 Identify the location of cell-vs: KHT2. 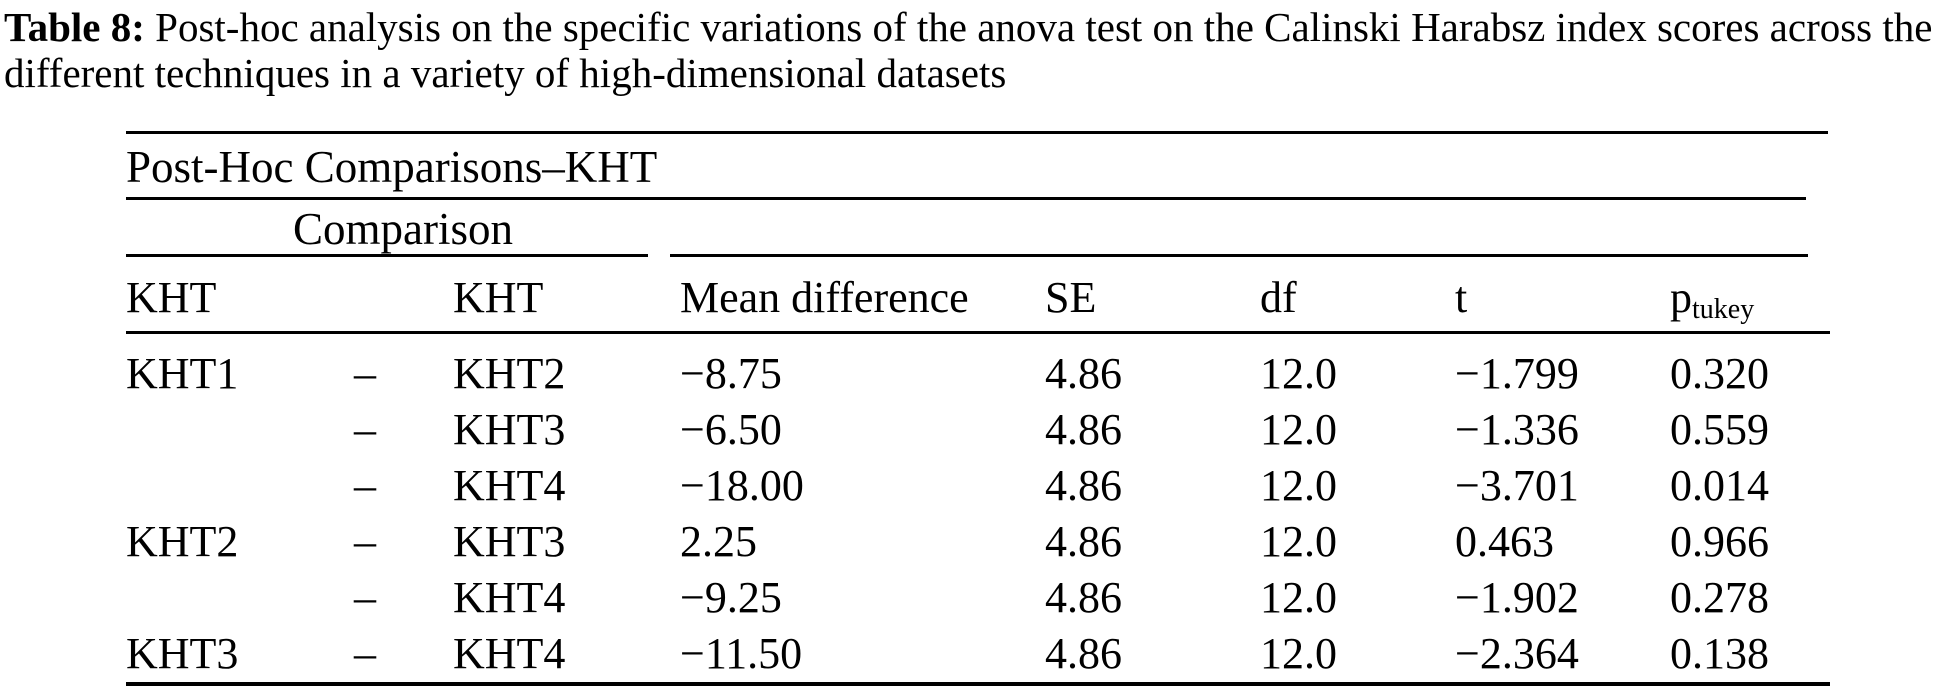
(509, 373).